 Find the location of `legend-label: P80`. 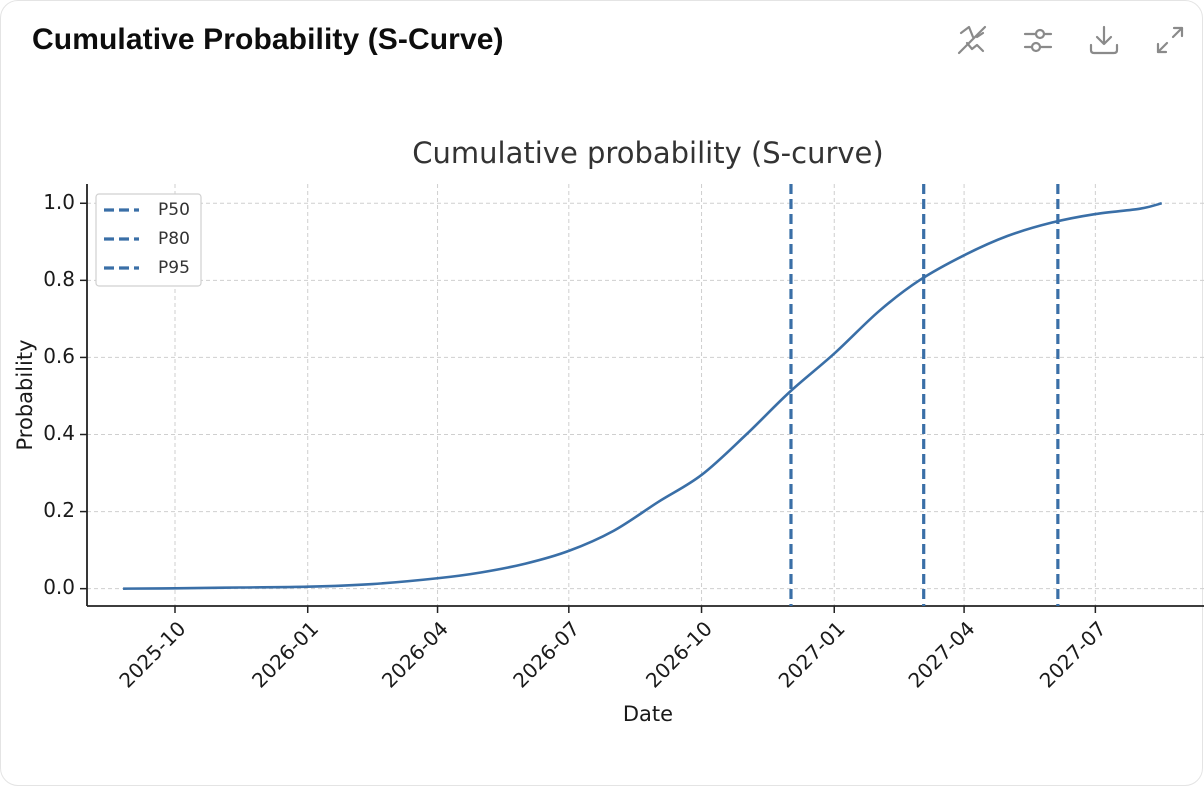

legend-label: P80 is located at coordinates (174, 239).